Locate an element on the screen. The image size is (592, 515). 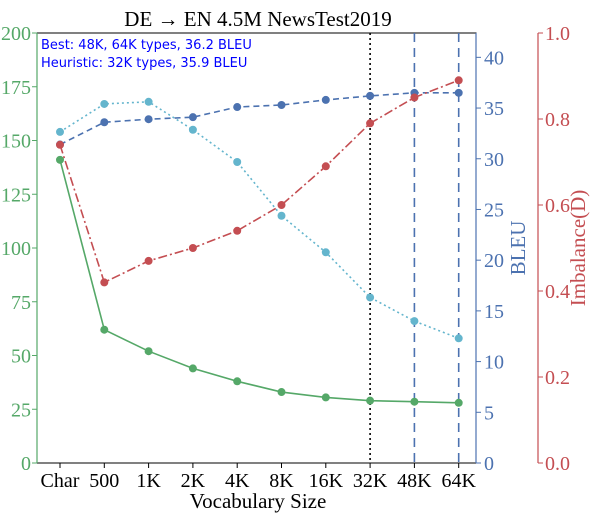
left-tick-label: 100 is located at coordinates (16, 249).